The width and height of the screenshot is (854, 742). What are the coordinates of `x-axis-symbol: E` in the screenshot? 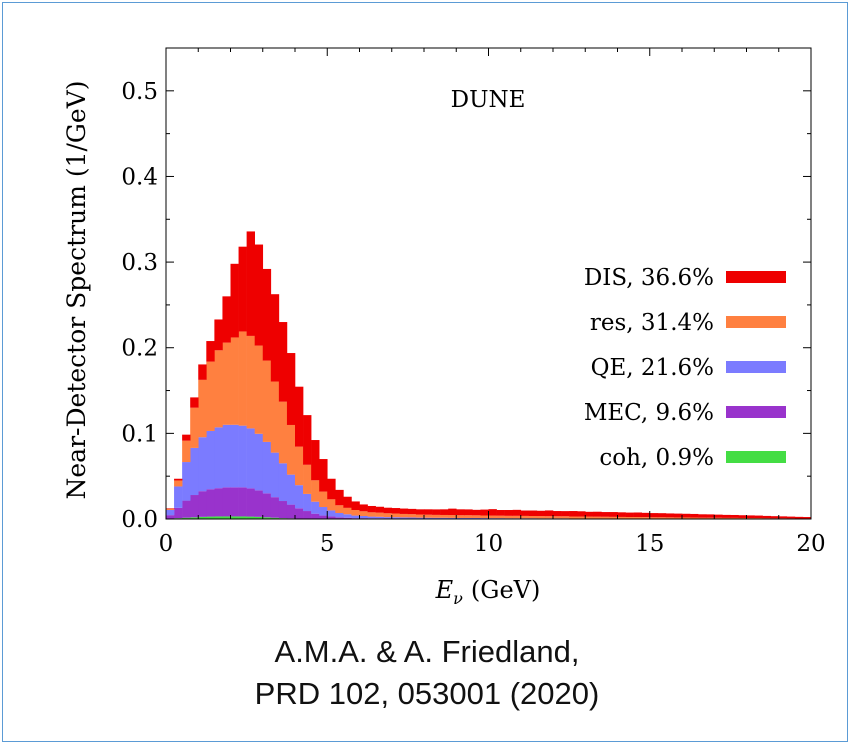 It's located at (444, 590).